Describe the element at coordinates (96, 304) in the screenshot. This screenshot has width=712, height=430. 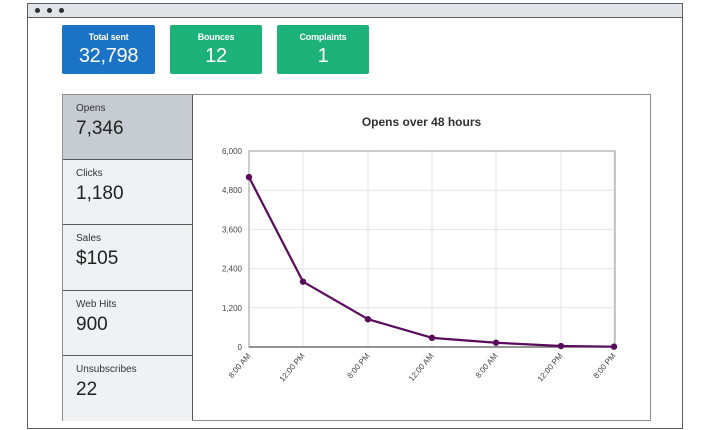
I see `metric-label: Web Hits` at that location.